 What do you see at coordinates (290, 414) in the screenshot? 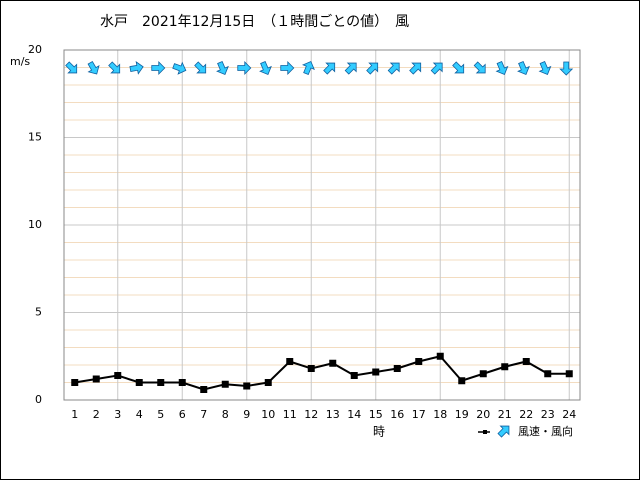
I see `x-tick-label: 11` at bounding box center [290, 414].